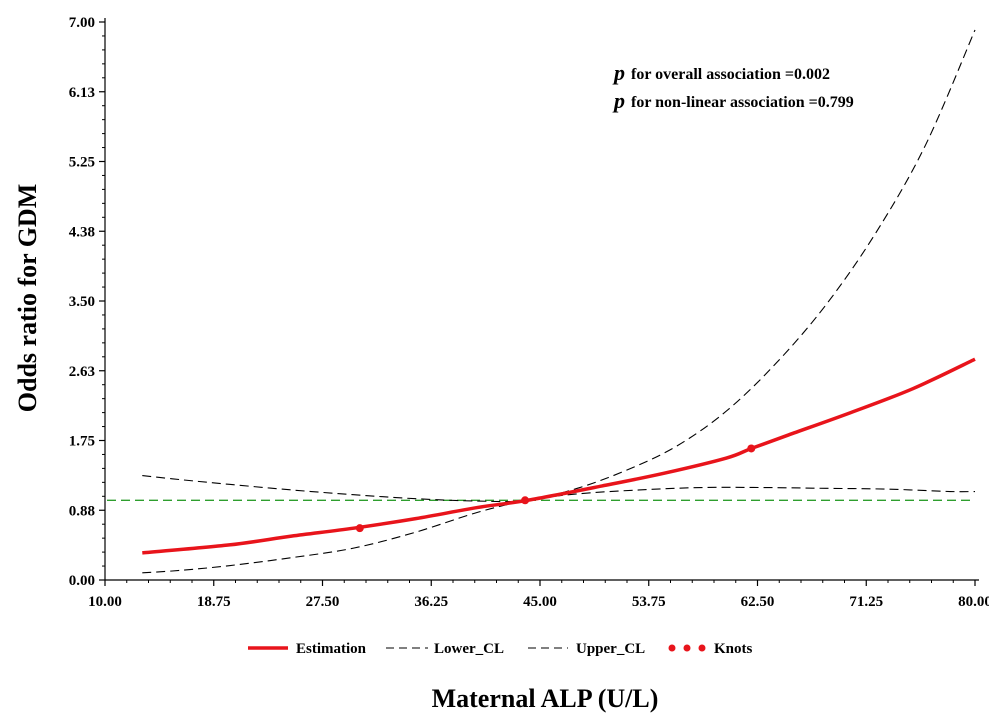 The width and height of the screenshot is (989, 720). I want to click on legend-label-upper-cl: Upper_CL, so click(610, 649).